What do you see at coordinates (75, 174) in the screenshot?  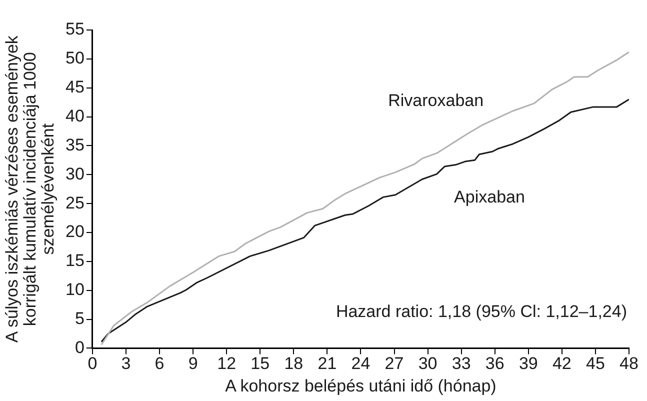 I see `y-tick-label: 30` at bounding box center [75, 174].